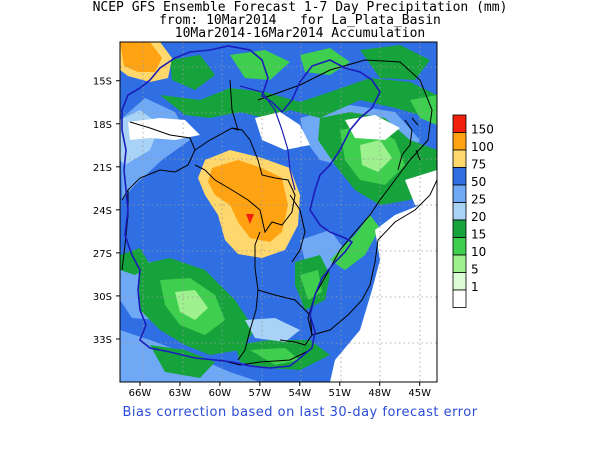 The width and height of the screenshot is (600, 450). I want to click on field-15mm-south, so click(182, 361).